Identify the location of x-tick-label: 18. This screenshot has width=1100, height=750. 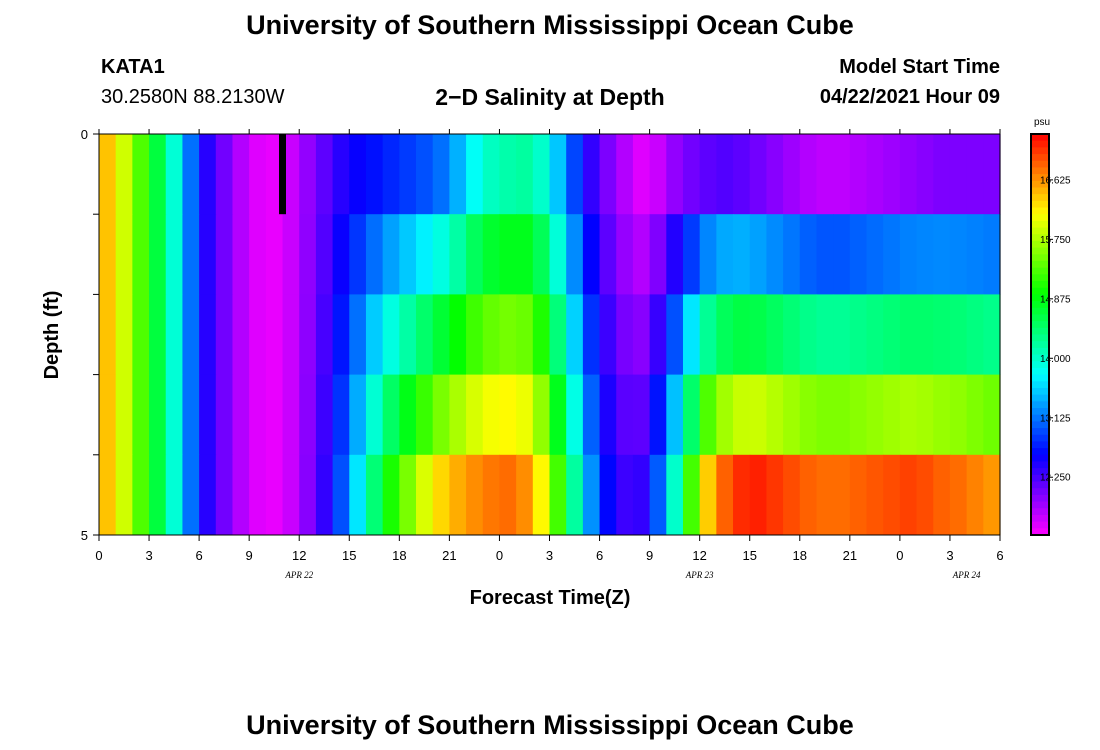
(399, 555).